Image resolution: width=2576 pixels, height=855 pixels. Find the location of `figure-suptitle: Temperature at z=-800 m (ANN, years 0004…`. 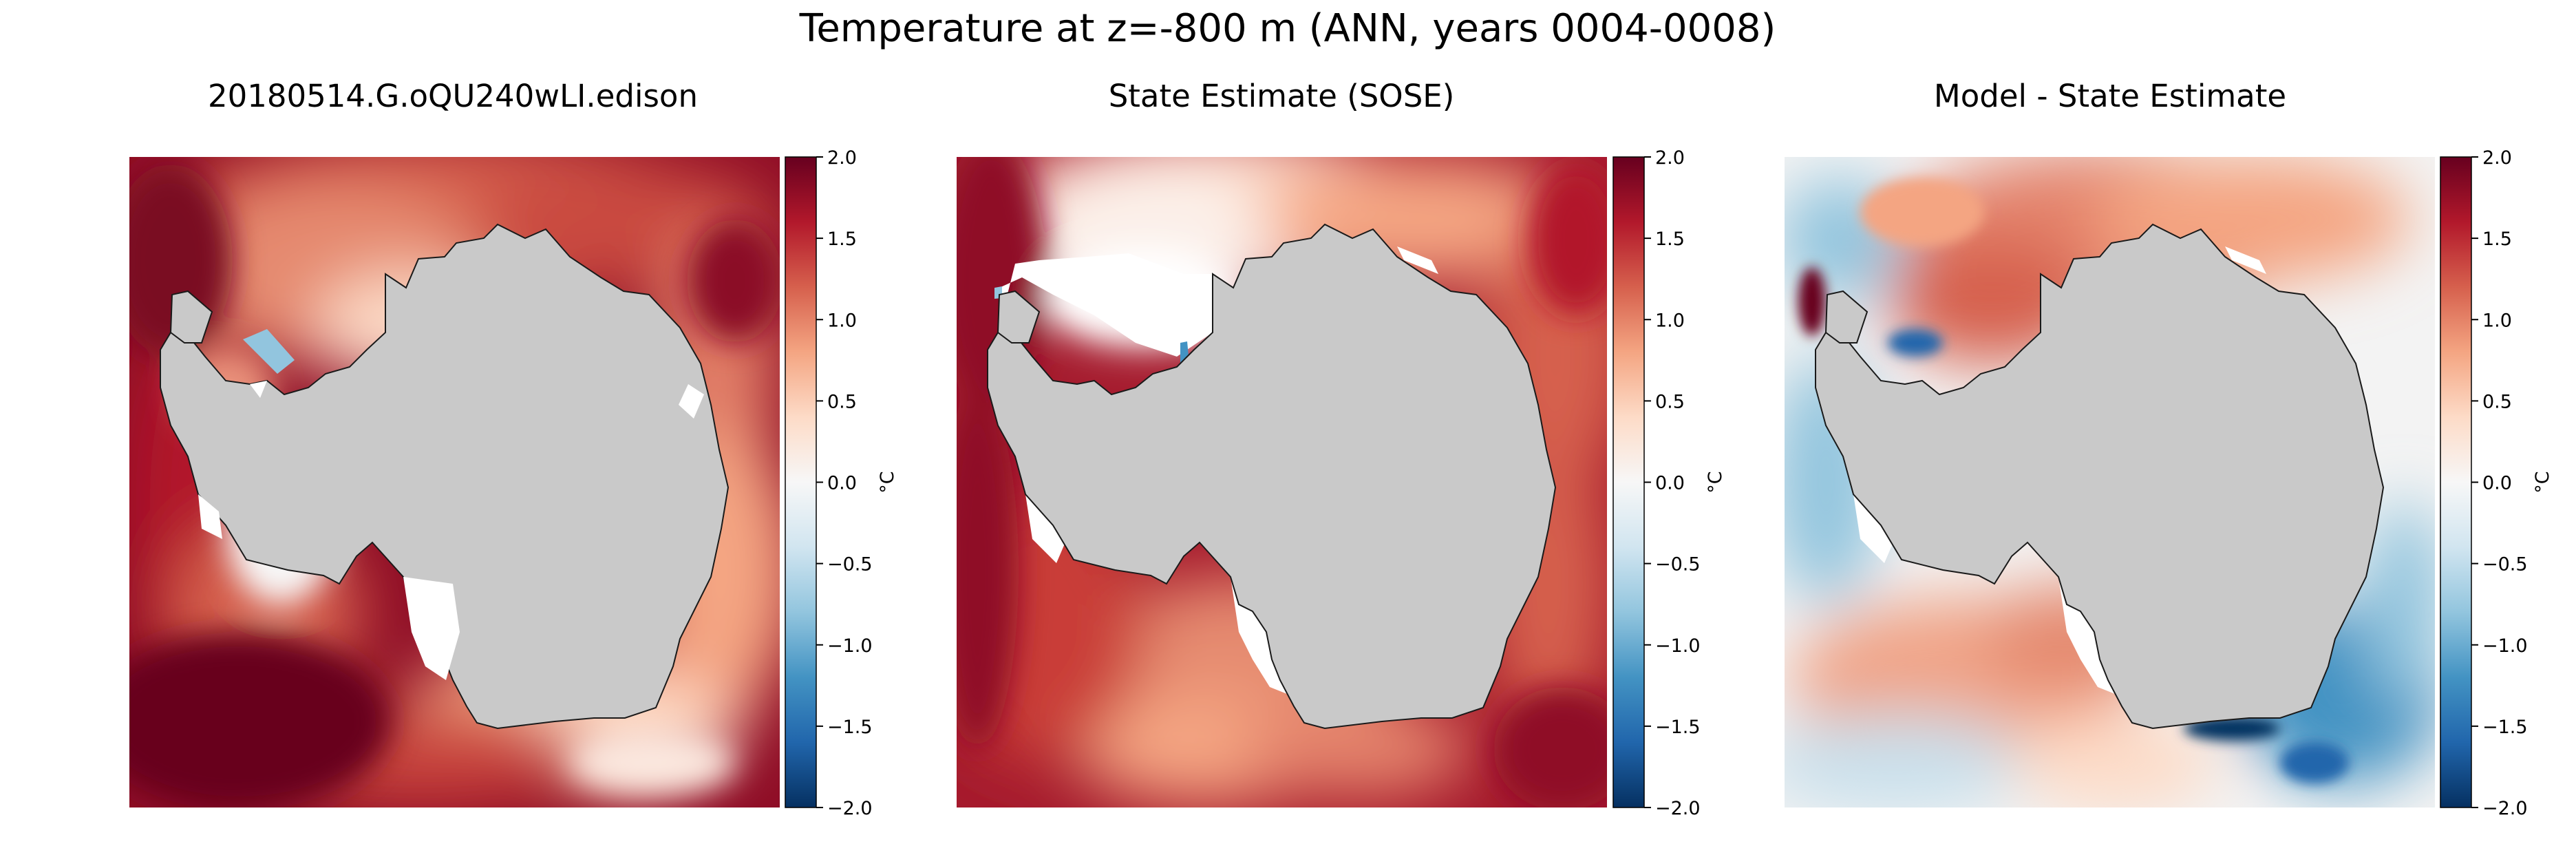

figure-suptitle: Temperature at z=-800 m (ANN, years 0004… is located at coordinates (1287, 29).